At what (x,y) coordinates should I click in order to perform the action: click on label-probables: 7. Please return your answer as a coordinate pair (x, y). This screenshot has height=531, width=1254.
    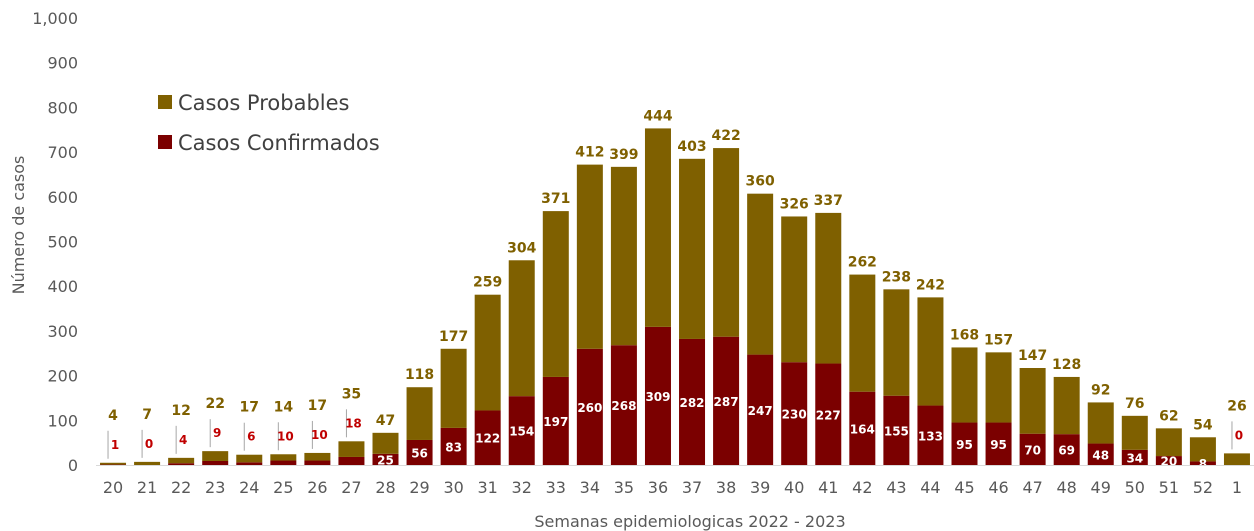
    Looking at the image, I should click on (147, 415).